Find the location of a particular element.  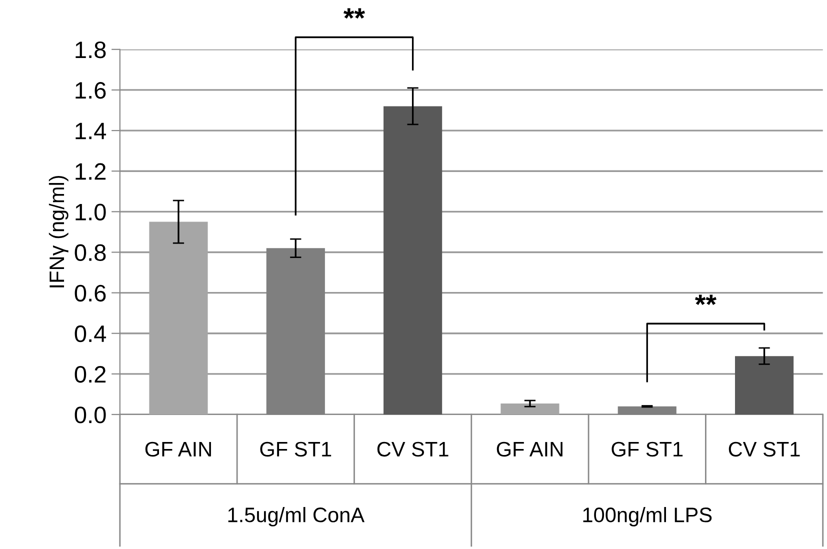

y-tick-label: 0.2 is located at coordinates (90, 374).